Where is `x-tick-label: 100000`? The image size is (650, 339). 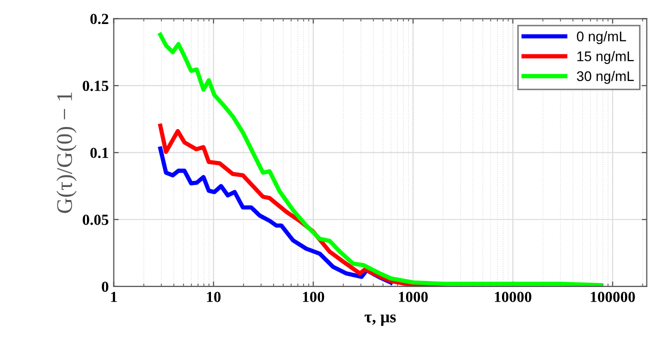
x-tick-label: 100000 is located at coordinates (612, 297).